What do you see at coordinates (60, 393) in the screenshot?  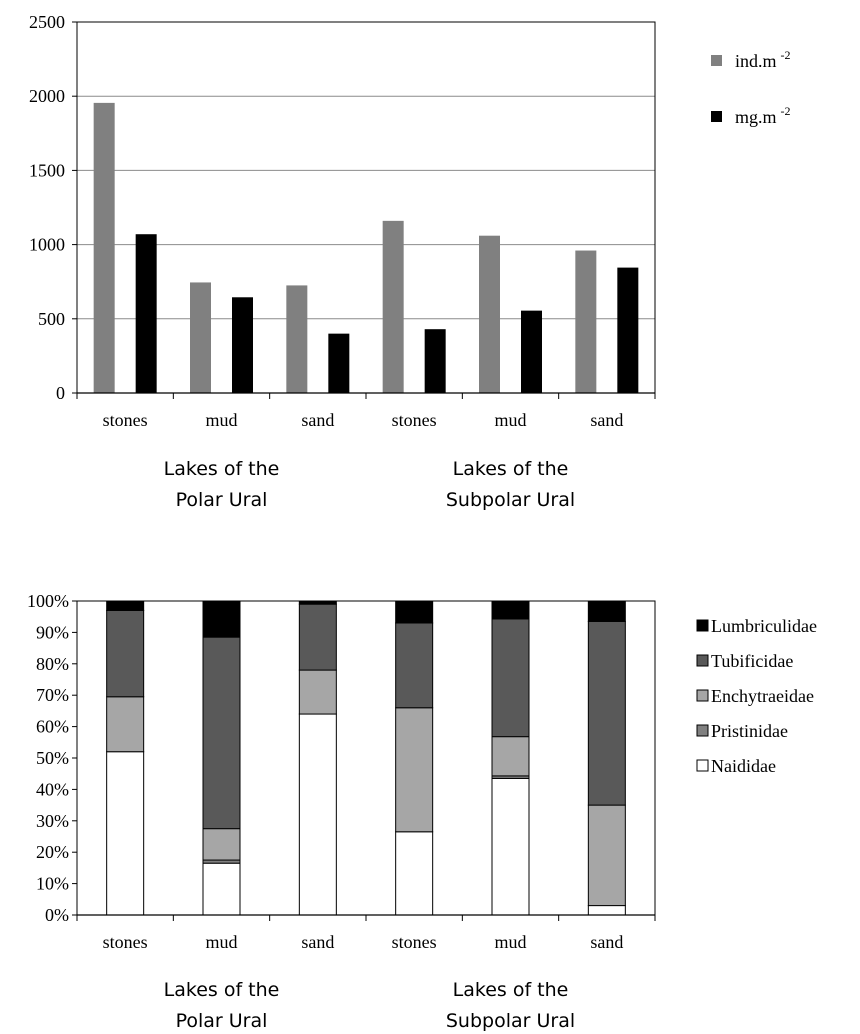 I see `y-tick-label: 0` at bounding box center [60, 393].